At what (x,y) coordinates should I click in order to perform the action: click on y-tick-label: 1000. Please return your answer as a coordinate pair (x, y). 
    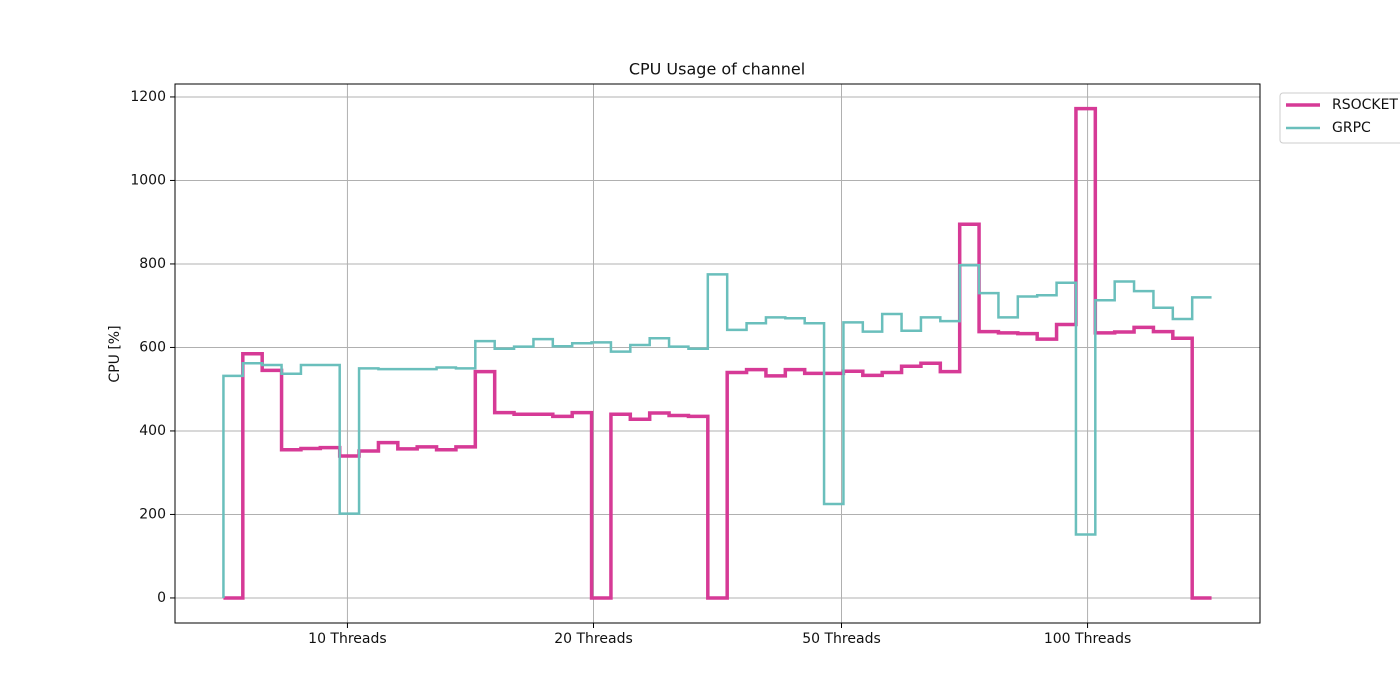
    Looking at the image, I should click on (148, 180).